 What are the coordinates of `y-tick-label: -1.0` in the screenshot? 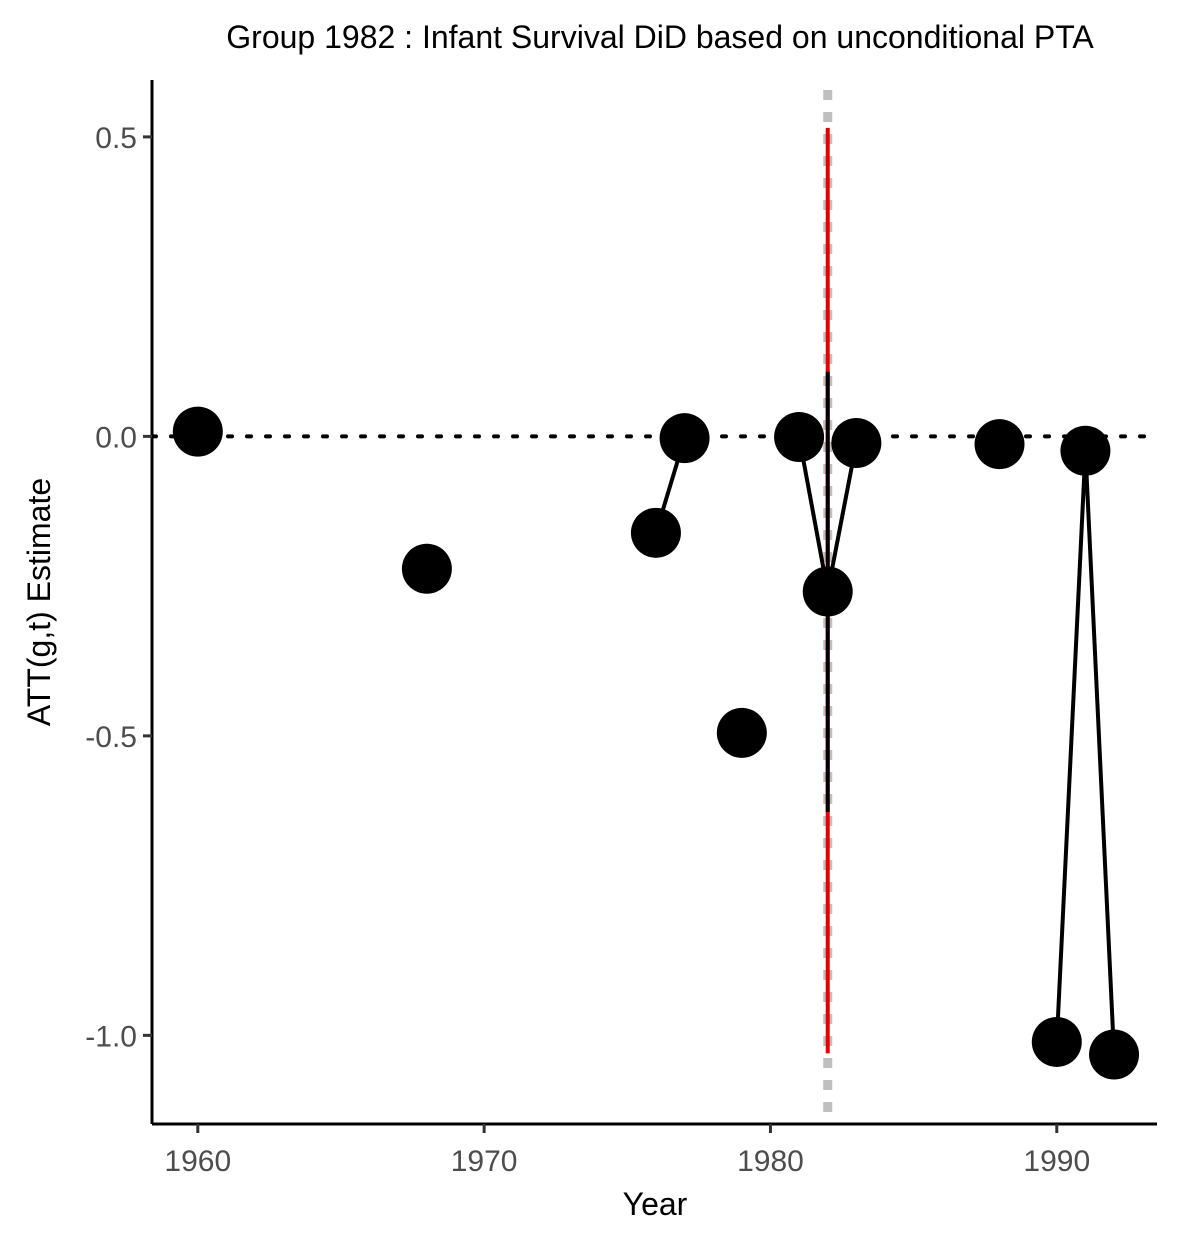 It's located at (111, 1036).